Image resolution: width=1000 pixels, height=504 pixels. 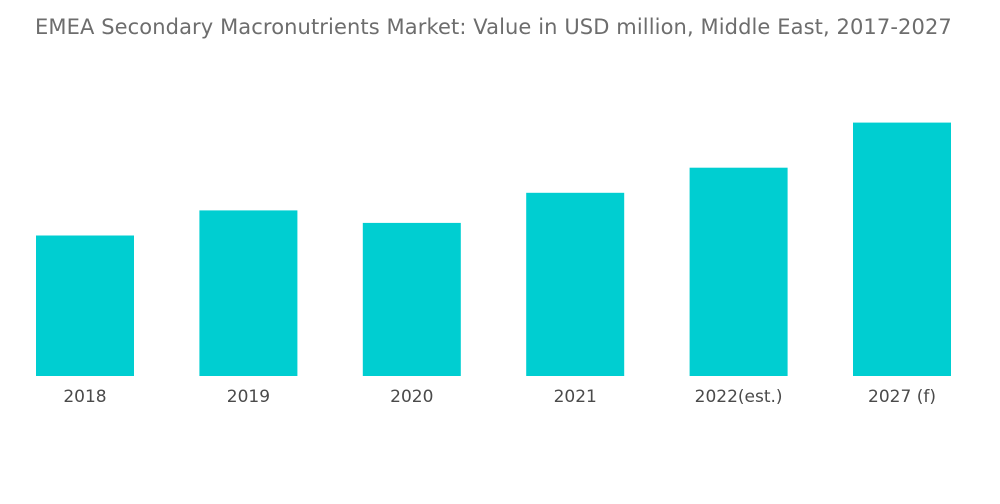 What do you see at coordinates (902, 249) in the screenshot?
I see `bar-2027-f` at bounding box center [902, 249].